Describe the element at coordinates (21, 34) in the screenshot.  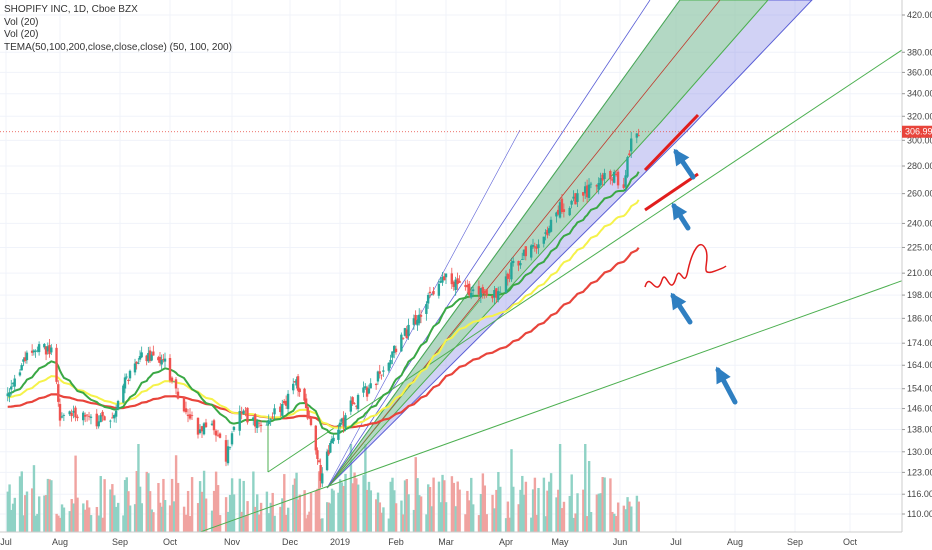
I see `study-vol-2: Vol (20)` at that location.